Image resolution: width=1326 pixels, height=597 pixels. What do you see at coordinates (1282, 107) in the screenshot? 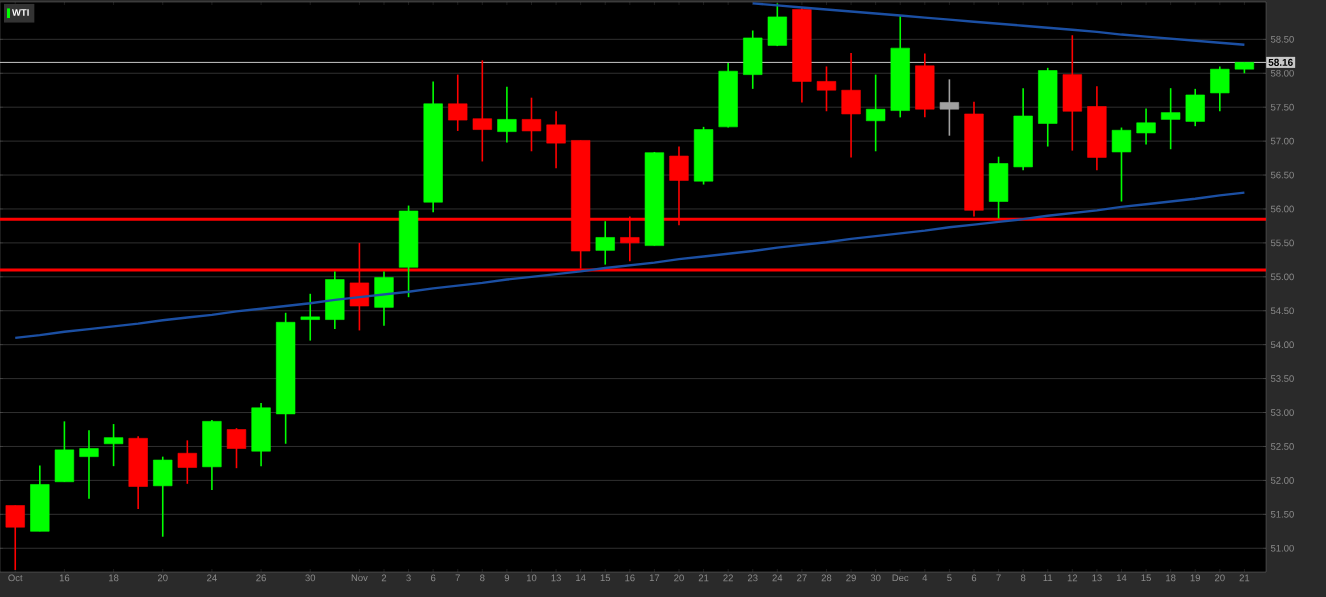
I see `y-tick-label: 57.50` at bounding box center [1282, 107].